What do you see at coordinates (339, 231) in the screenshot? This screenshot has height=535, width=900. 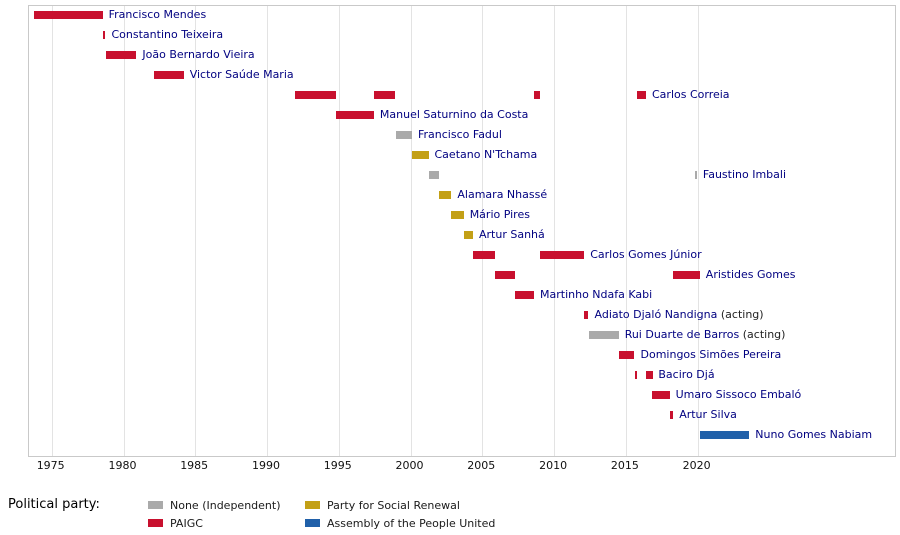 I see `gridline-1995` at bounding box center [339, 231].